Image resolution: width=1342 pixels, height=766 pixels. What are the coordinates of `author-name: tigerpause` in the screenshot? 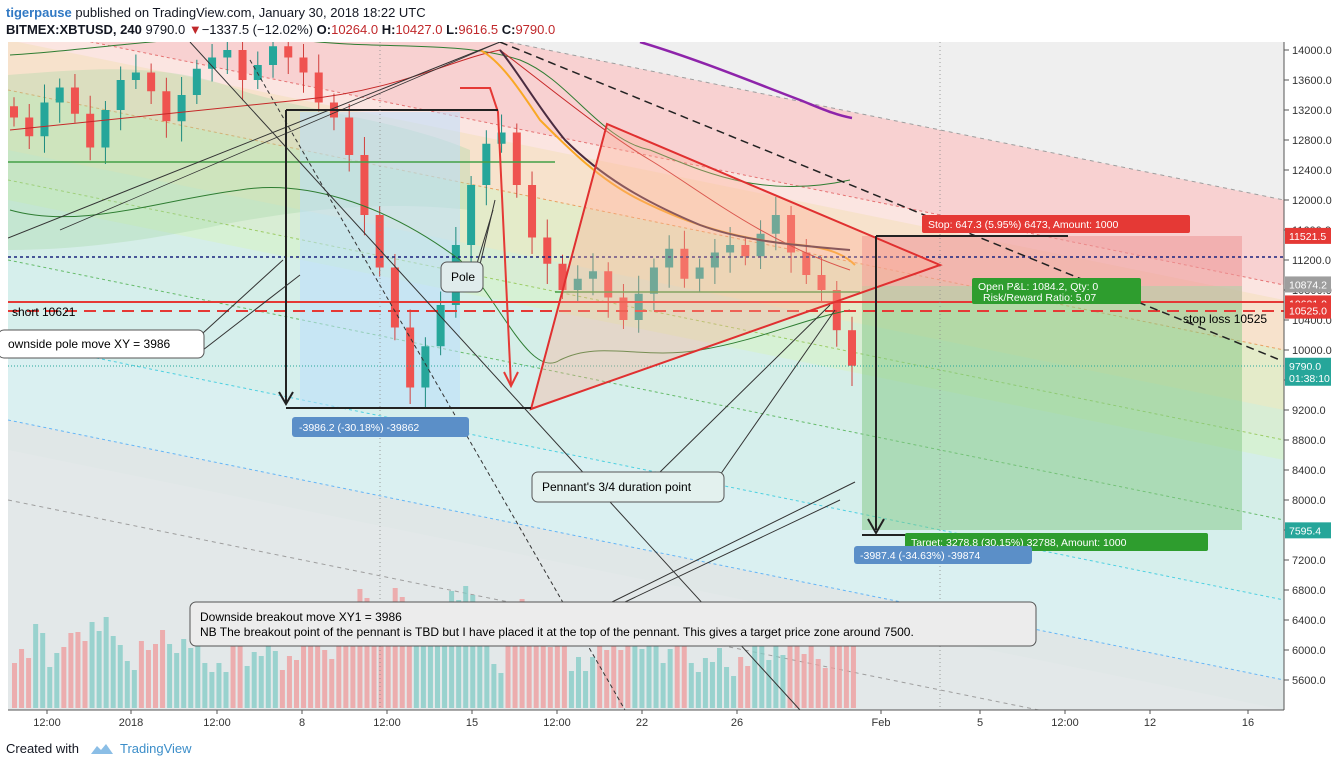 It's located at (39, 12).